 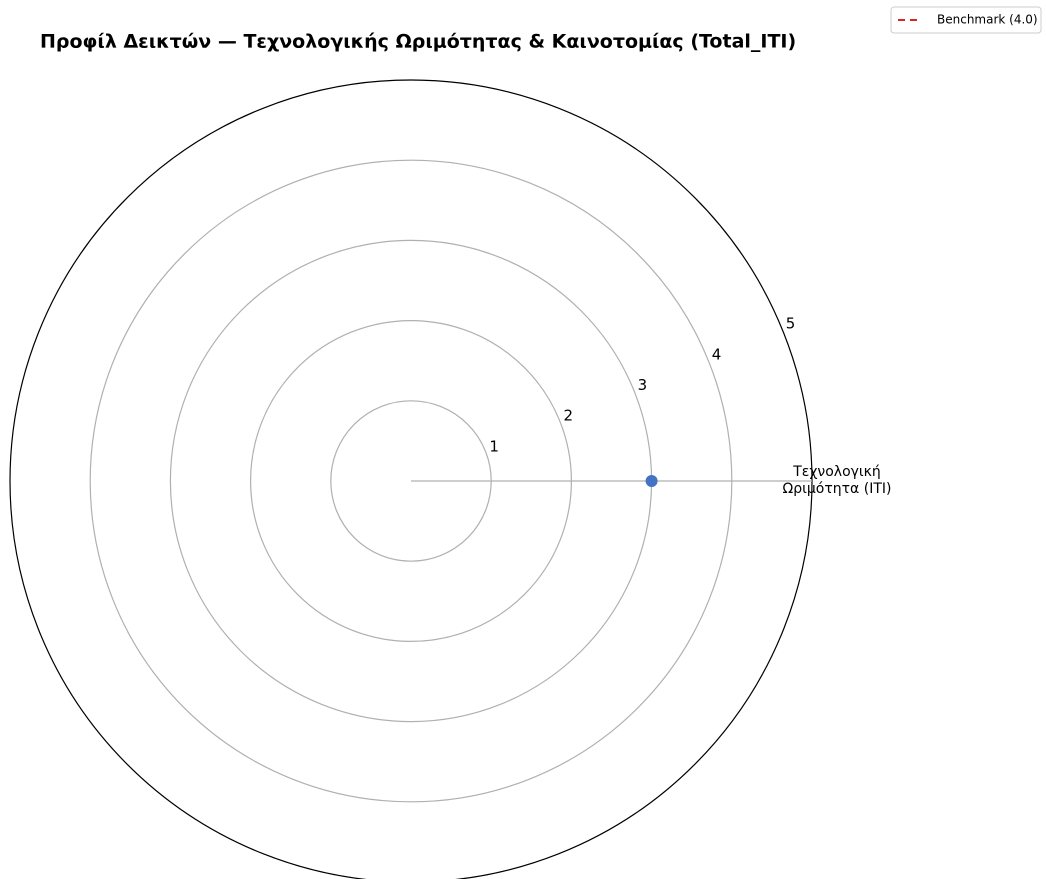 What do you see at coordinates (987, 20) in the screenshot?
I see `legend-label: Benchmark (4.0)` at bounding box center [987, 20].